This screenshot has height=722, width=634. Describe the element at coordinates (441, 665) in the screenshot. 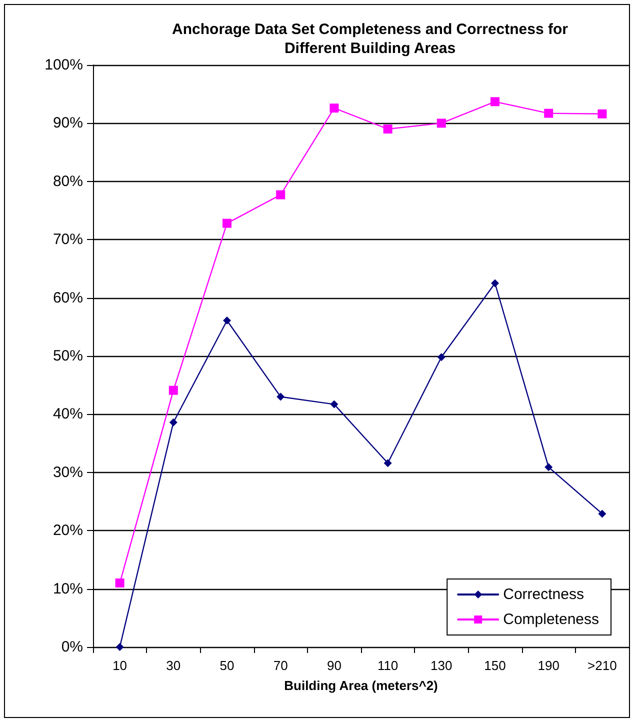

I see `x-tick-label: 130` at that location.